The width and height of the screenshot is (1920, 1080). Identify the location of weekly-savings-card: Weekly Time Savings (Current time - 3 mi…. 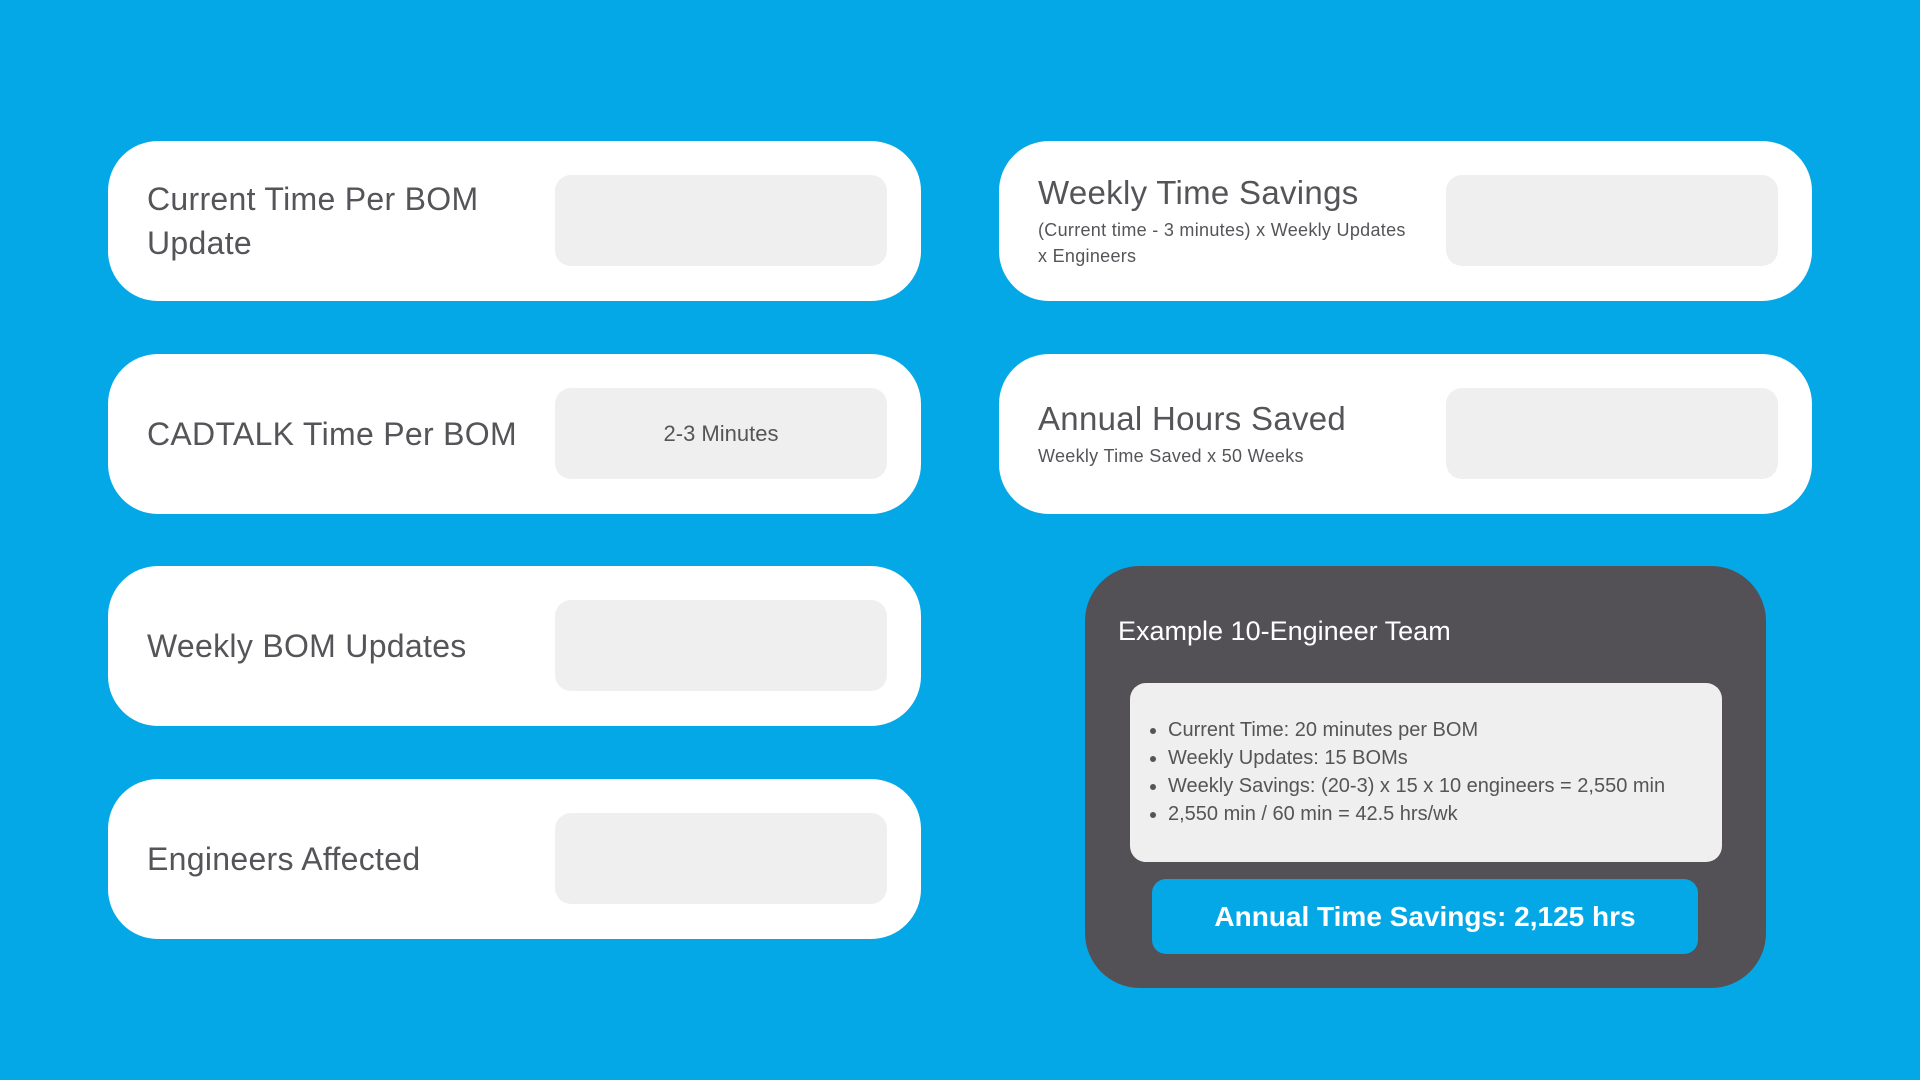
(1405, 221).